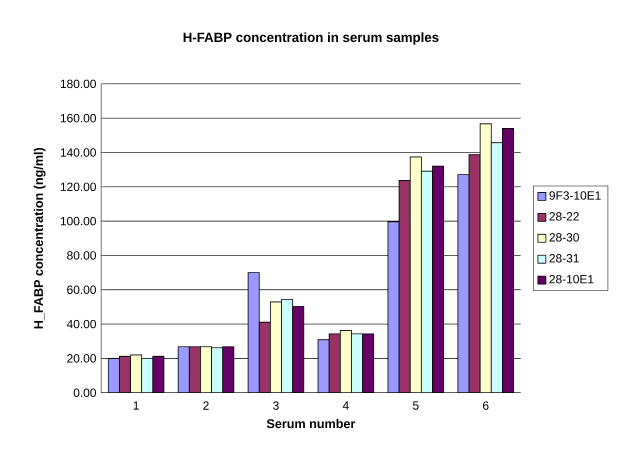 The width and height of the screenshot is (637, 449). I want to click on x-tick-label: 4, so click(345, 405).